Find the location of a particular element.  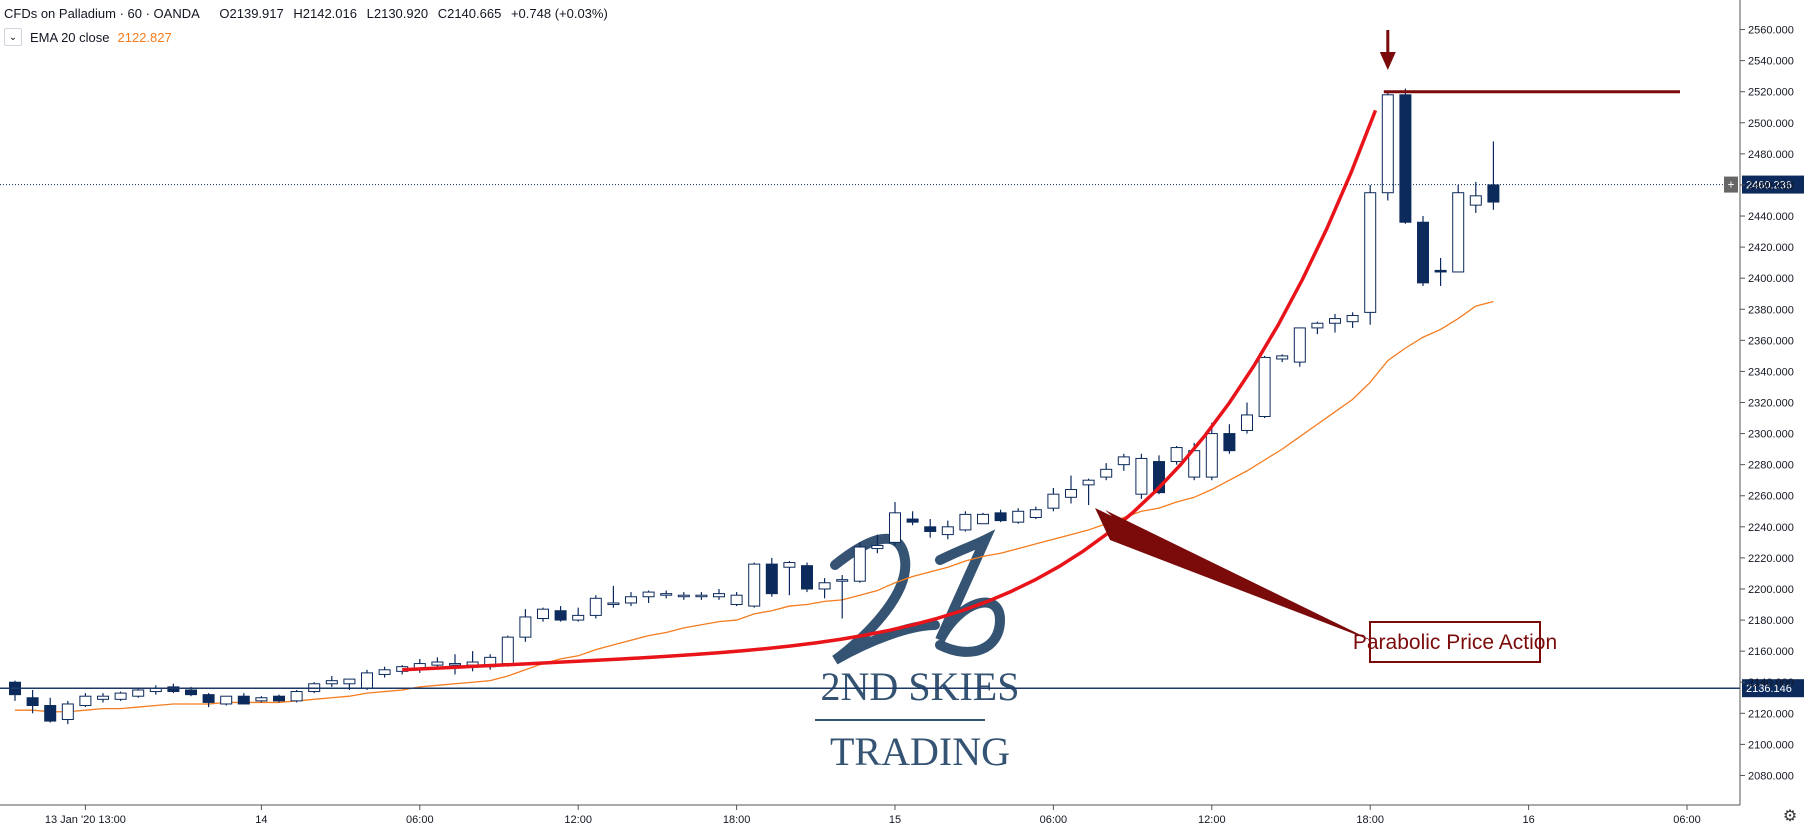

crosshair-plus-icon is located at coordinates (1731, 184).